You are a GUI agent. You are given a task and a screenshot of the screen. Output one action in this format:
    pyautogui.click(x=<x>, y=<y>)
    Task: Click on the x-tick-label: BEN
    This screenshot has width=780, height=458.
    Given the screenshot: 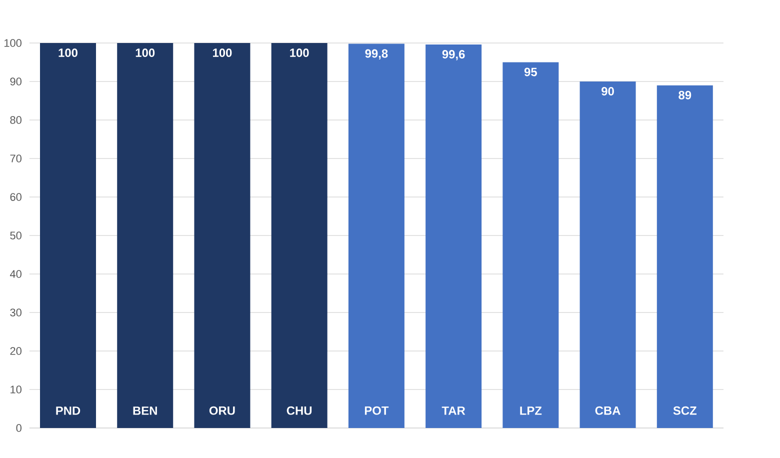 What is the action you would take?
    pyautogui.click(x=145, y=410)
    